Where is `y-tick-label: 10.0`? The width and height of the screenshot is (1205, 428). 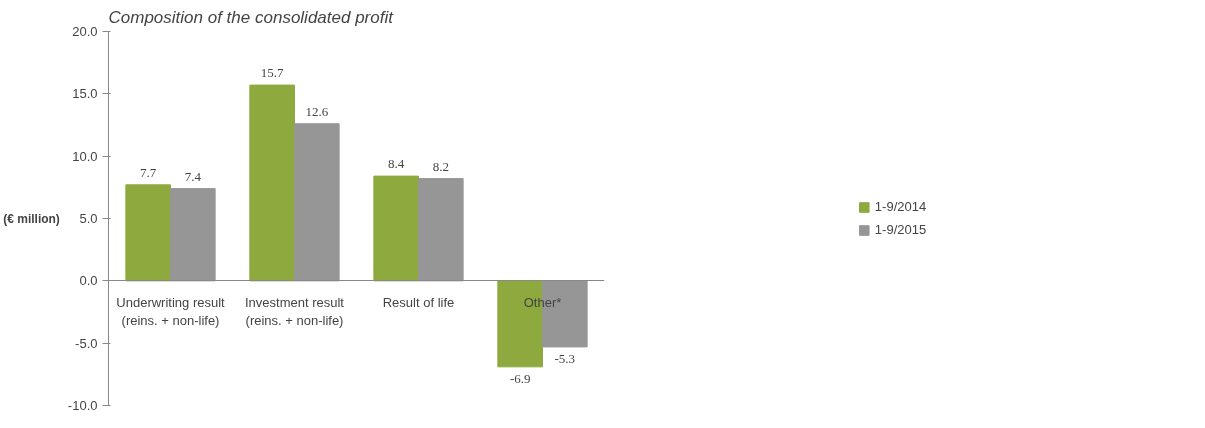 y-tick-label: 10.0 is located at coordinates (85, 156).